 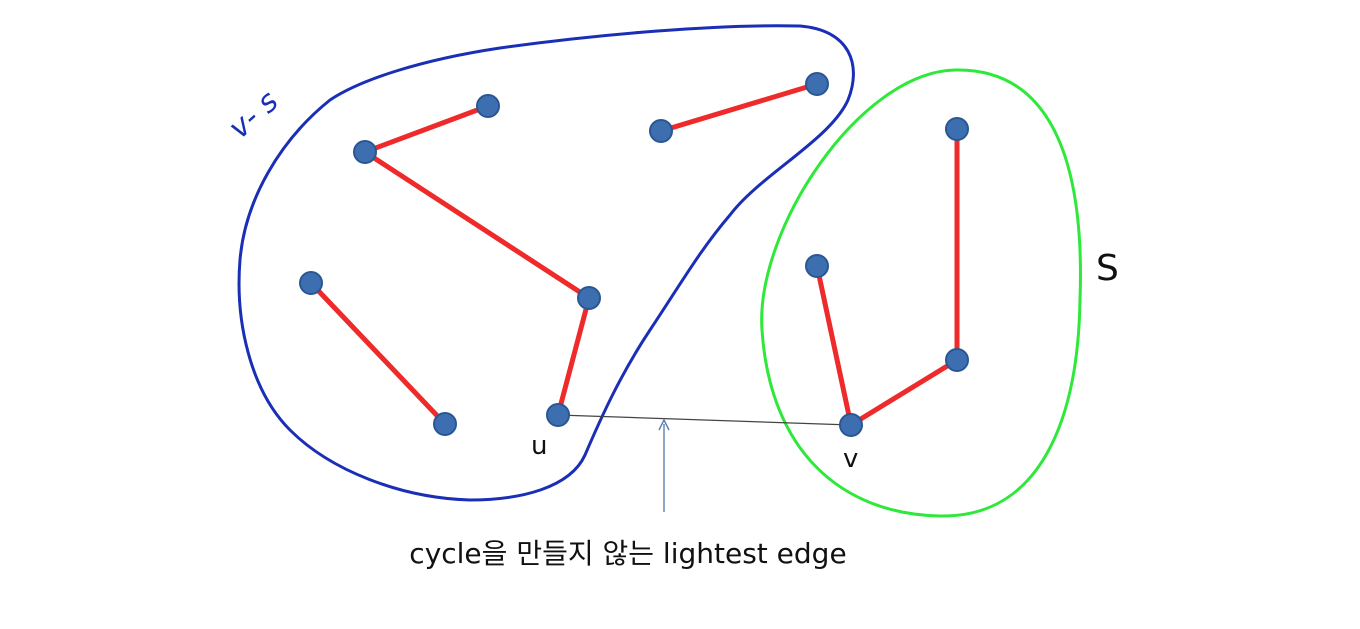 I want to click on caption-text: cycle을 만들지 않는 lightest edge, so click(x=627, y=553).